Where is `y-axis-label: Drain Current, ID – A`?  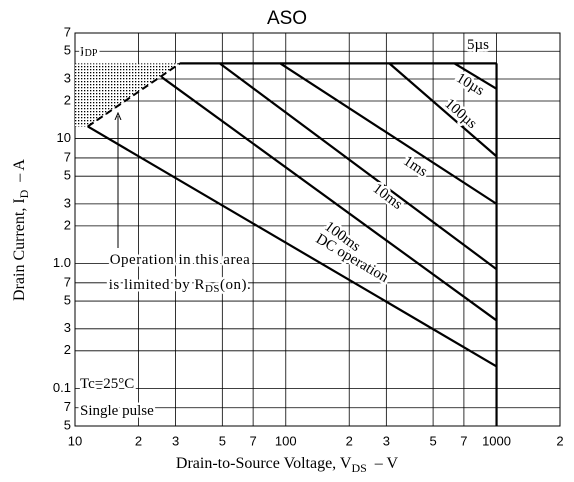
y-axis-label: Drain Current, ID – A is located at coordinates (21, 230).